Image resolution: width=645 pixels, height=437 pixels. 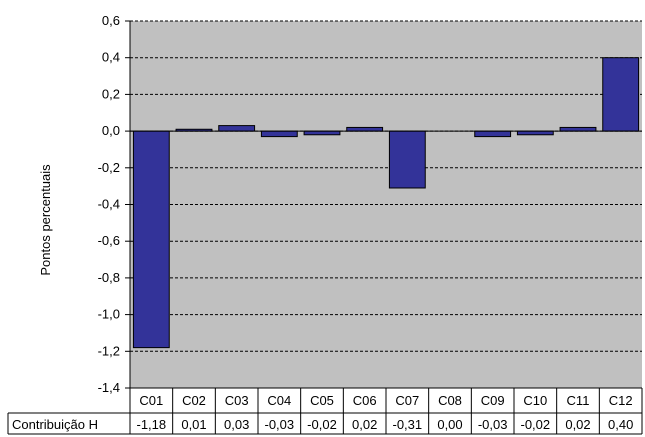 I want to click on y-axis: 0,6 0,4 0,2 0,0 -0,2 -0,4 -0,6 -0,8 -1,0 -1,2 -1,4, so click(x=114, y=204).